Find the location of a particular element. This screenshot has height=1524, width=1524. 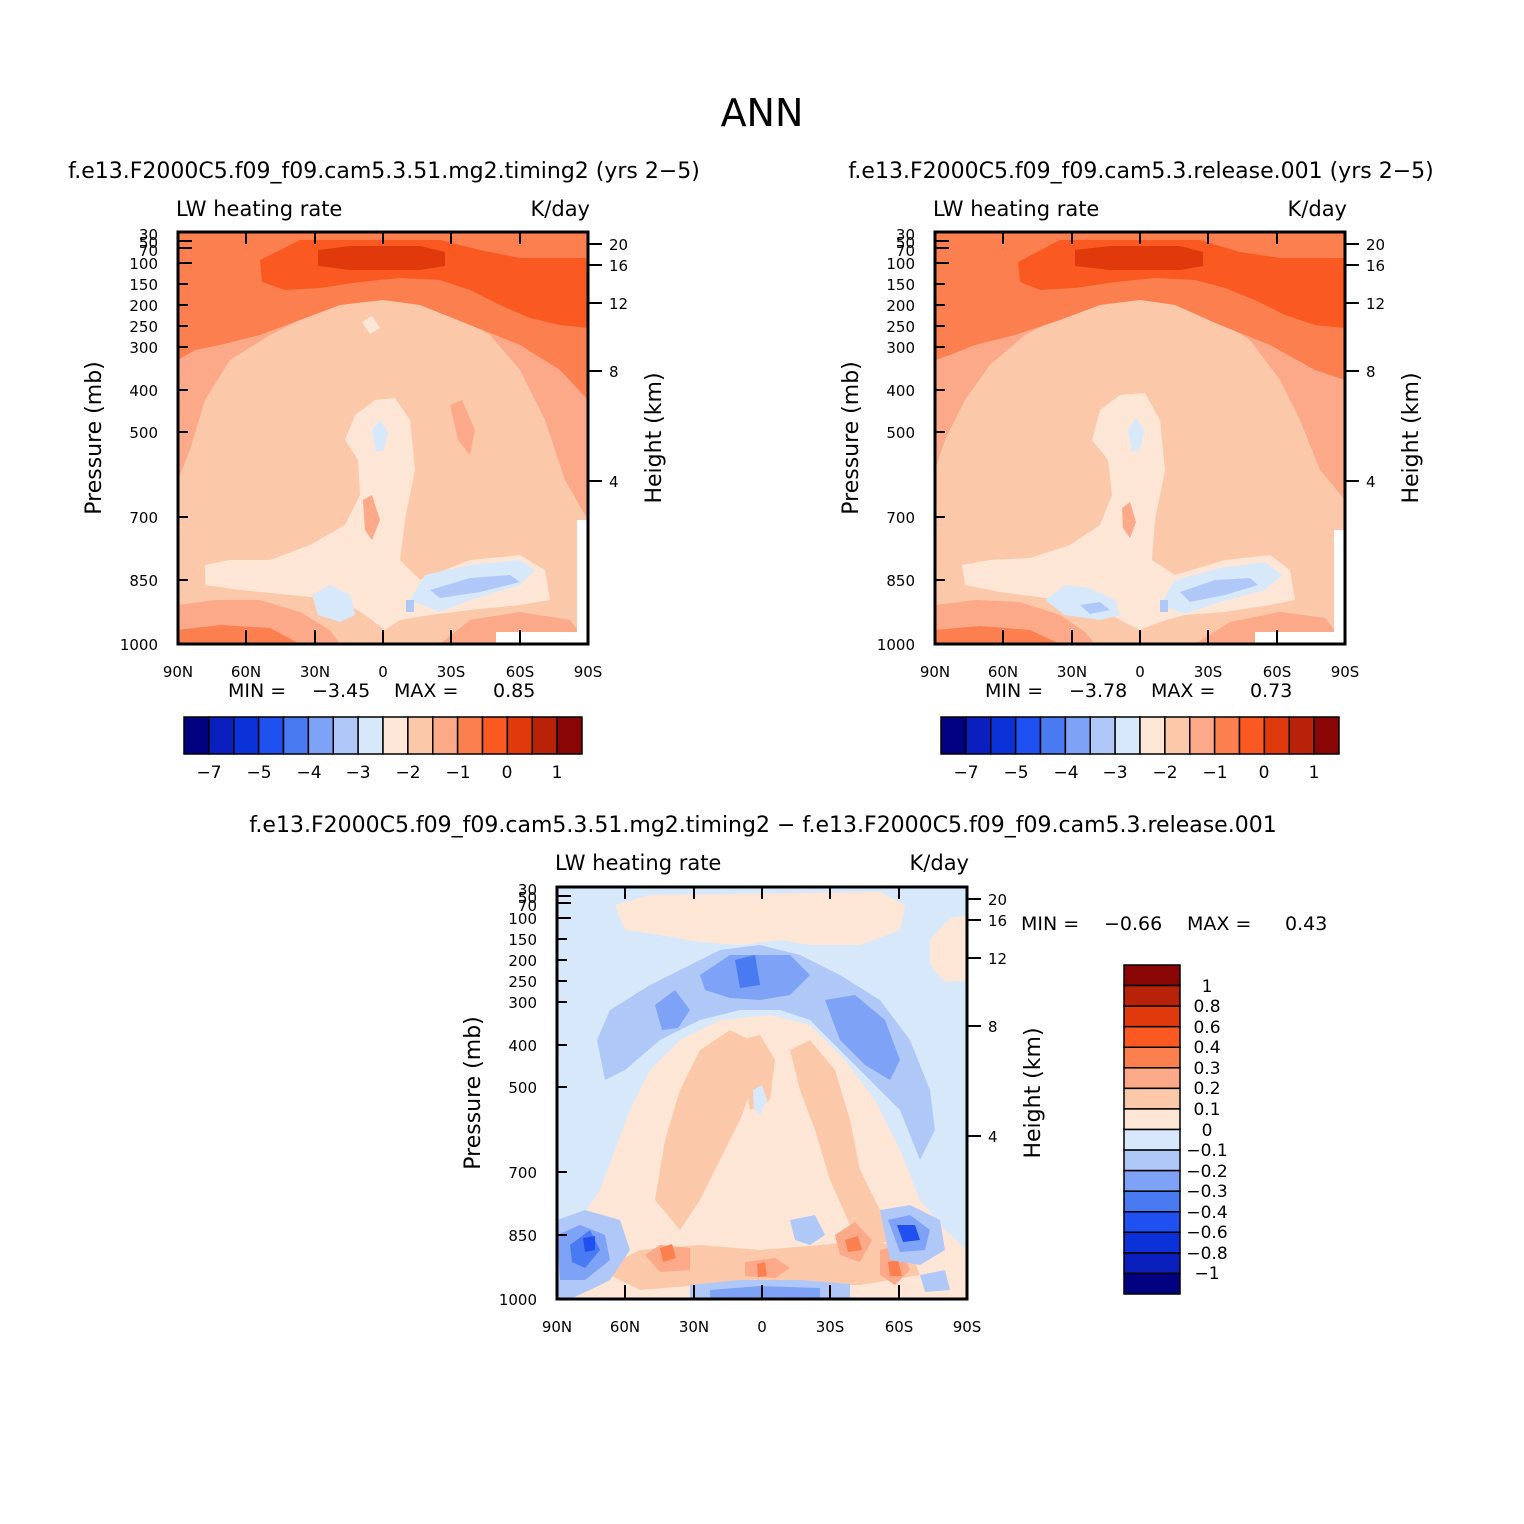

min-value: −0.66 is located at coordinates (1133, 924).